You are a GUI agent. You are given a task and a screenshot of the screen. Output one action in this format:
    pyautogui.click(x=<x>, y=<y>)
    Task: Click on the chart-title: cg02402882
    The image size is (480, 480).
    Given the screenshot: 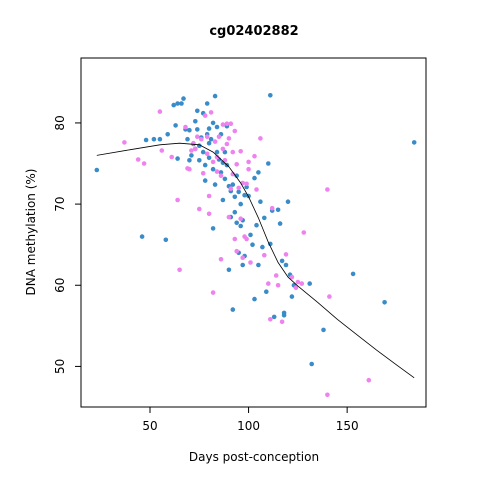 What is the action you would take?
    pyautogui.click(x=253, y=31)
    